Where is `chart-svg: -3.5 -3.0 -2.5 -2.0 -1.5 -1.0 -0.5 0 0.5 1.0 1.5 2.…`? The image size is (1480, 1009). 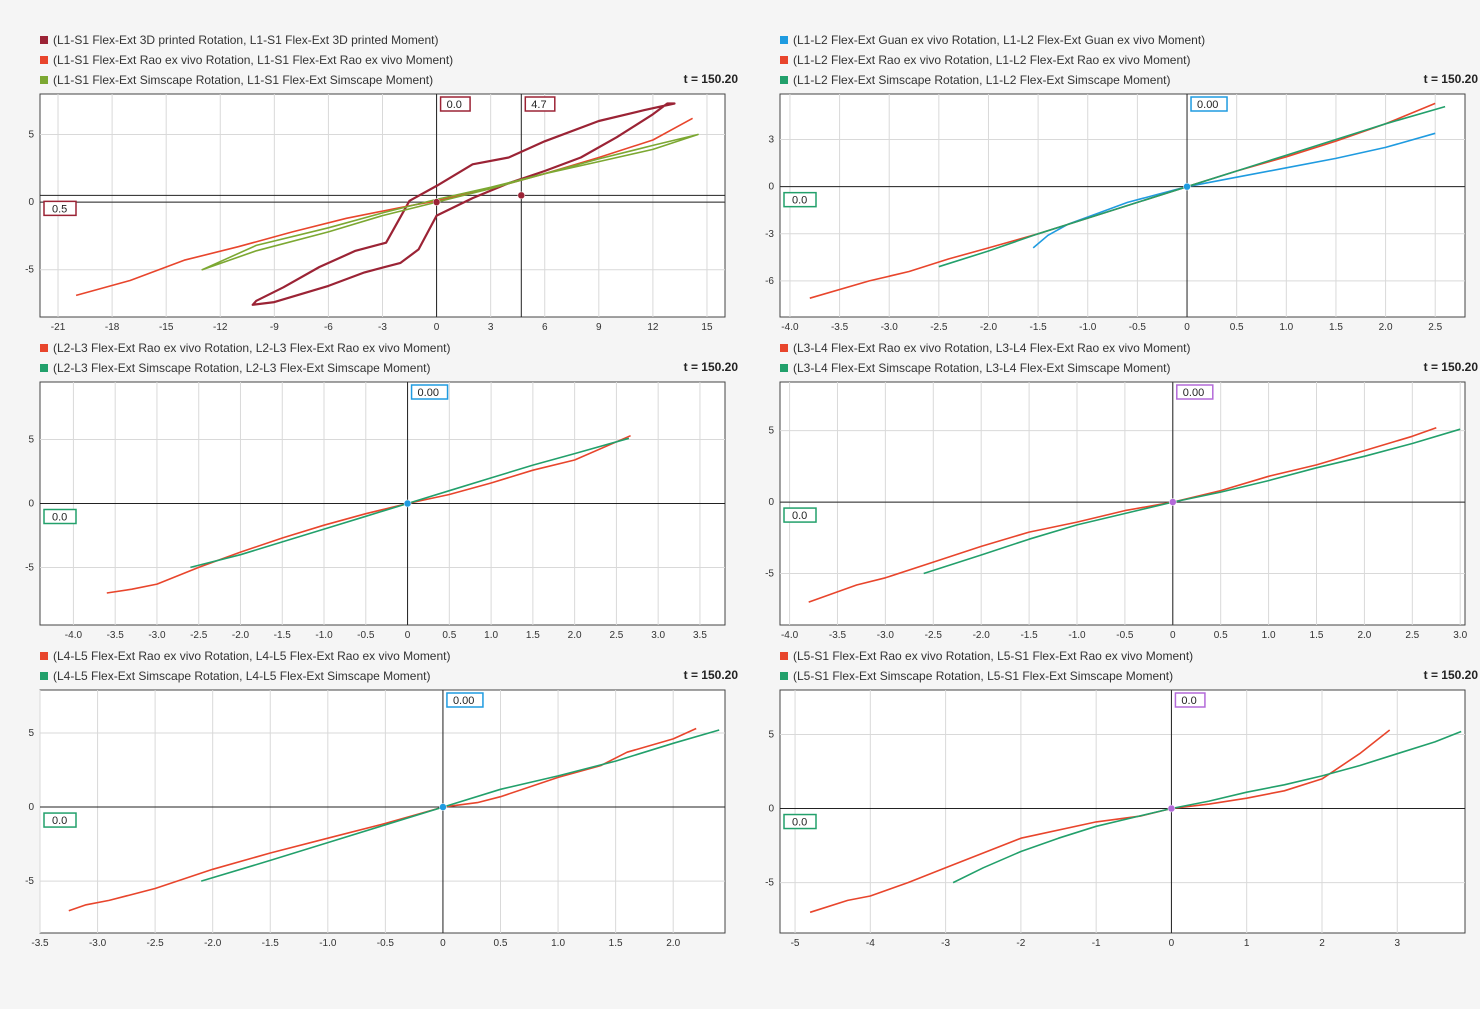
chart-svg: -3.5 -3.0 -2.5 -2.0 -1.5 -1.0 -0.5 0 0.5 1.0 1.5 2.… is located at coordinates (382, 798).